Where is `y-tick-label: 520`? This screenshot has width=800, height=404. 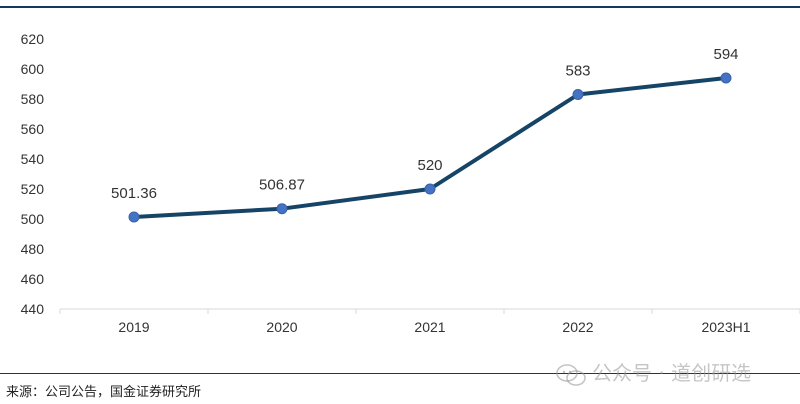 y-tick-label: 520 is located at coordinates (33, 189).